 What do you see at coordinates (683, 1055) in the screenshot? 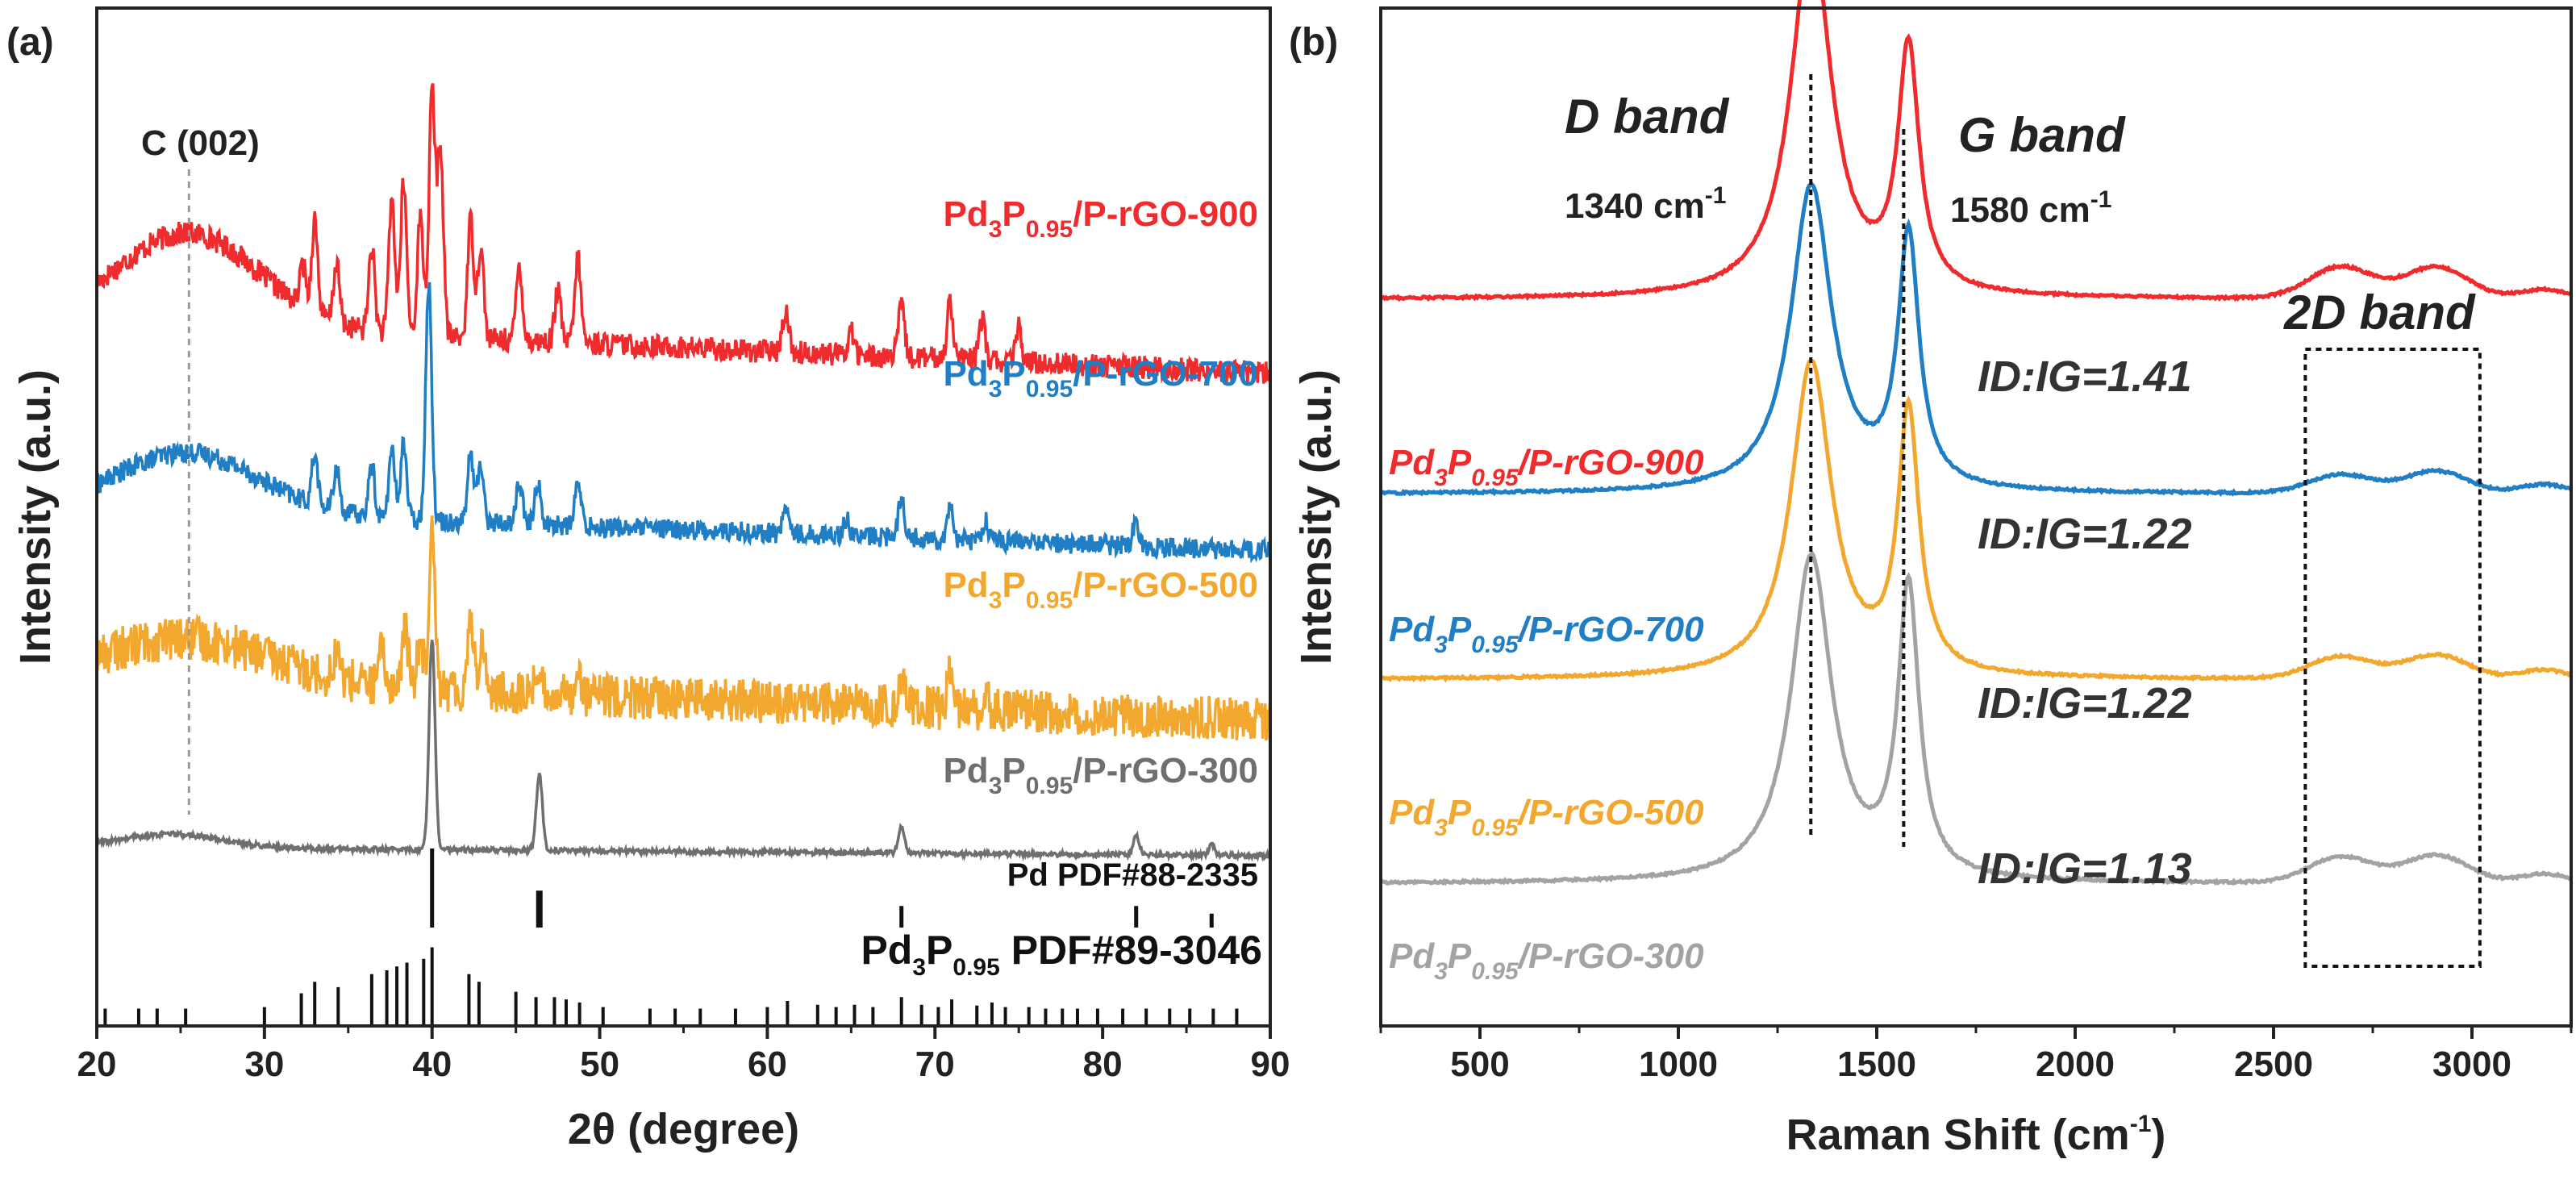
I see `panel-a-x-ticks: 20 30 40 50 60 70 80 90` at bounding box center [683, 1055].